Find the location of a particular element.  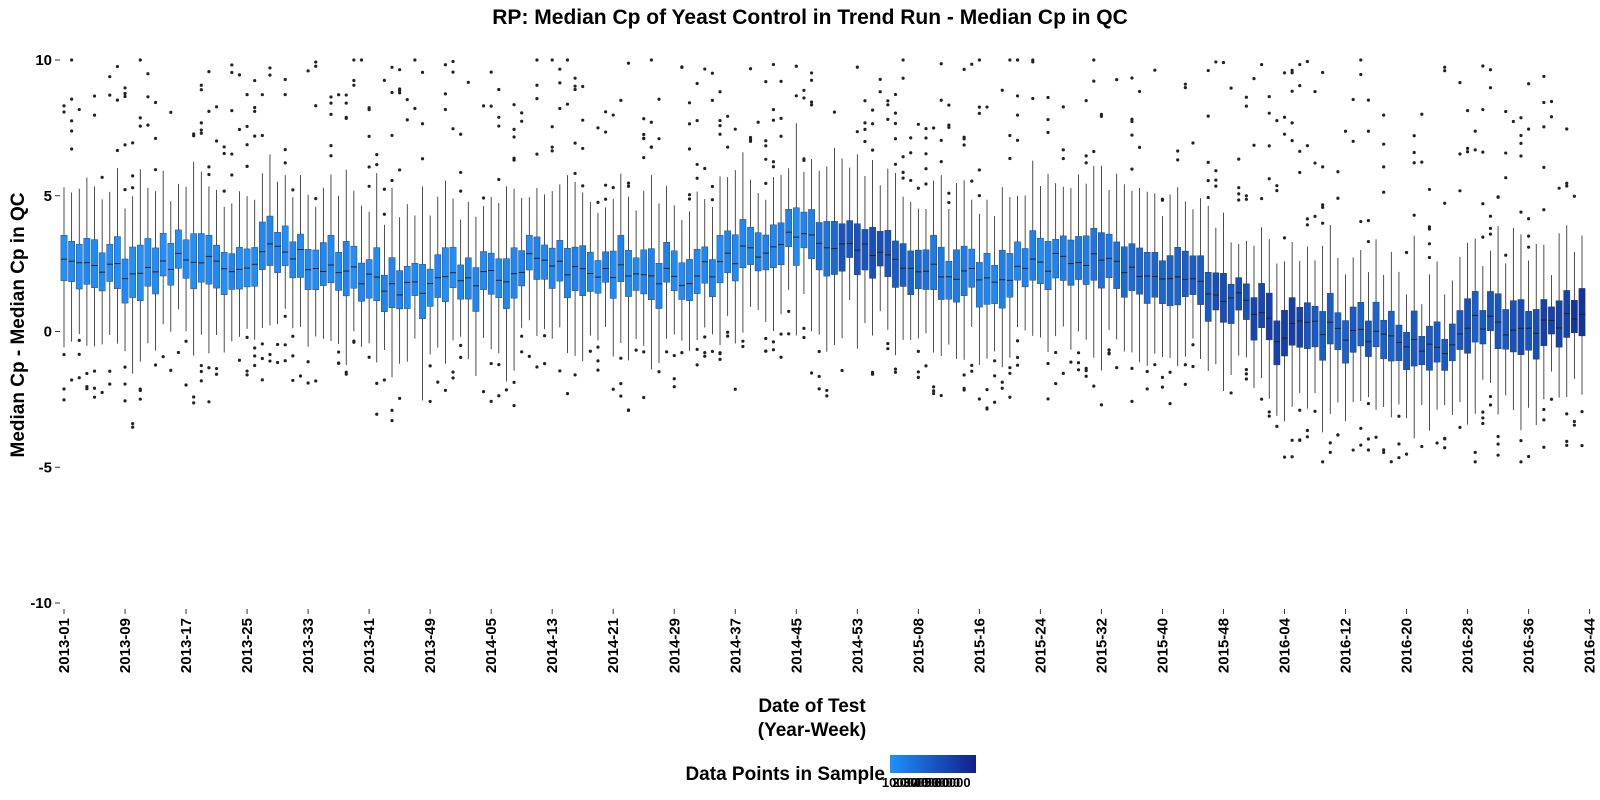

legend-tick-label: 10000 is located at coordinates (900, 782).